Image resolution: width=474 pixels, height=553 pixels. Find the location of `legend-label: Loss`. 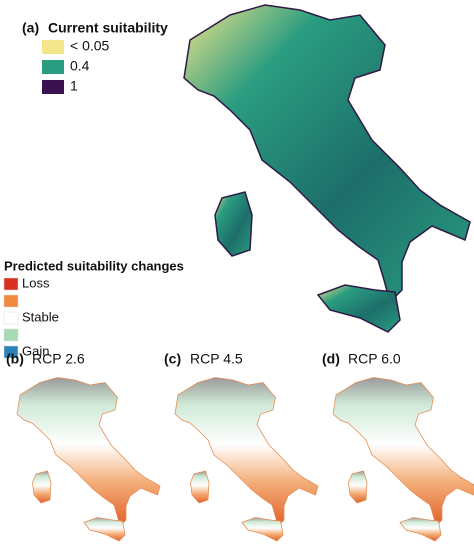

legend-label: Loss is located at coordinates (36, 282).